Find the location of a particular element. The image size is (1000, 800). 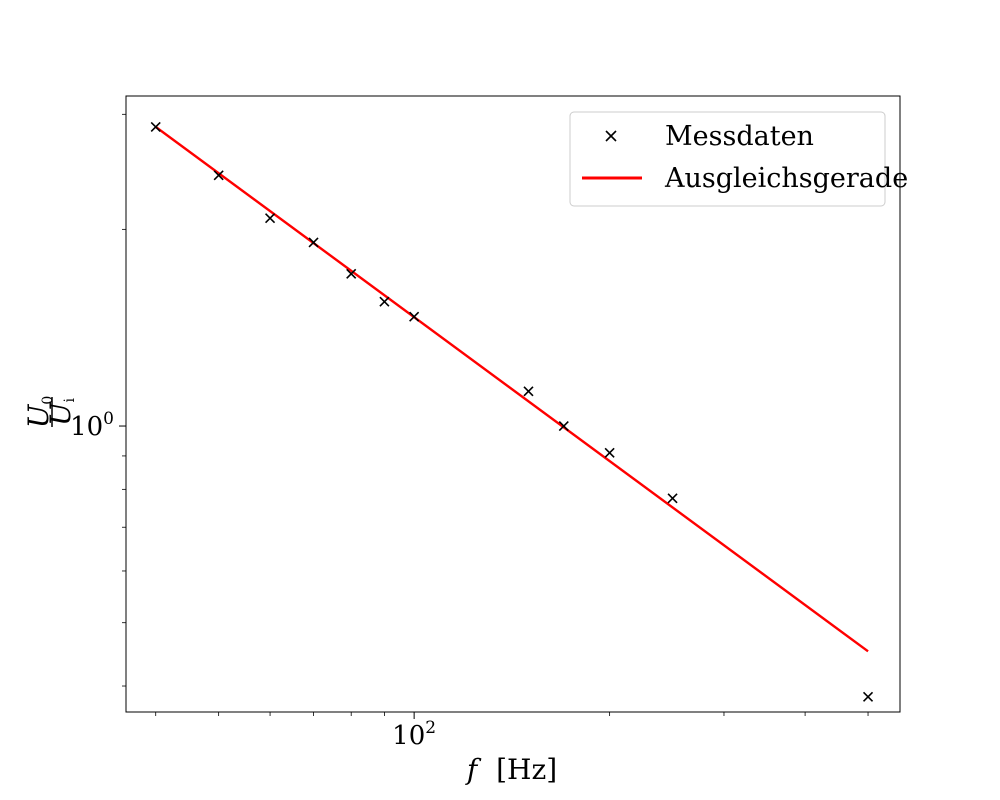

legend: Messdaten Ausgleichsgerade is located at coordinates (738, 159).